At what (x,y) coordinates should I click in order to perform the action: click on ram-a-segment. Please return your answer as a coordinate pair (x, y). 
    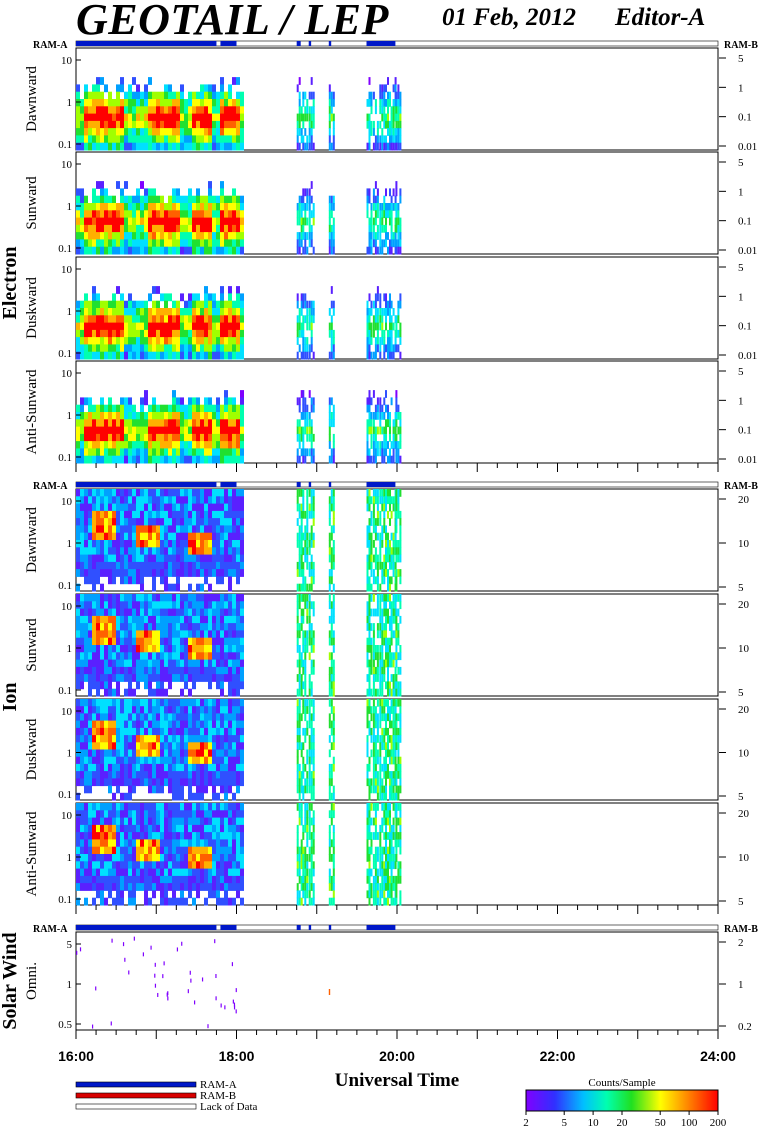
    Looking at the image, I should click on (310, 484).